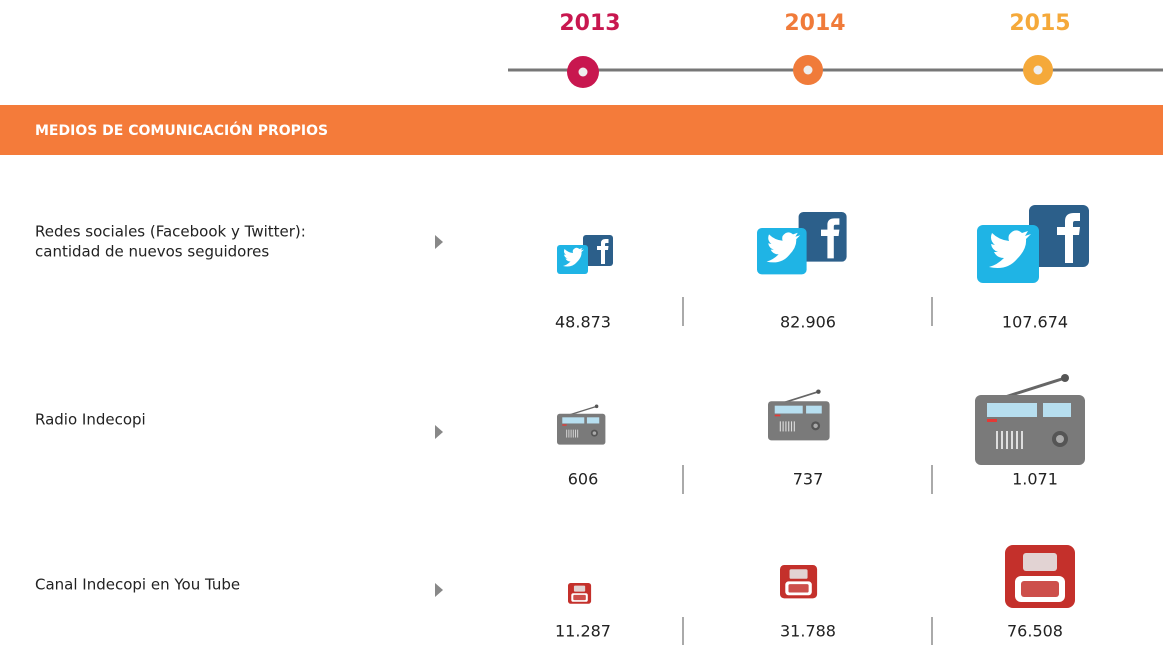  I want to click on value: 31.788, so click(808, 631).